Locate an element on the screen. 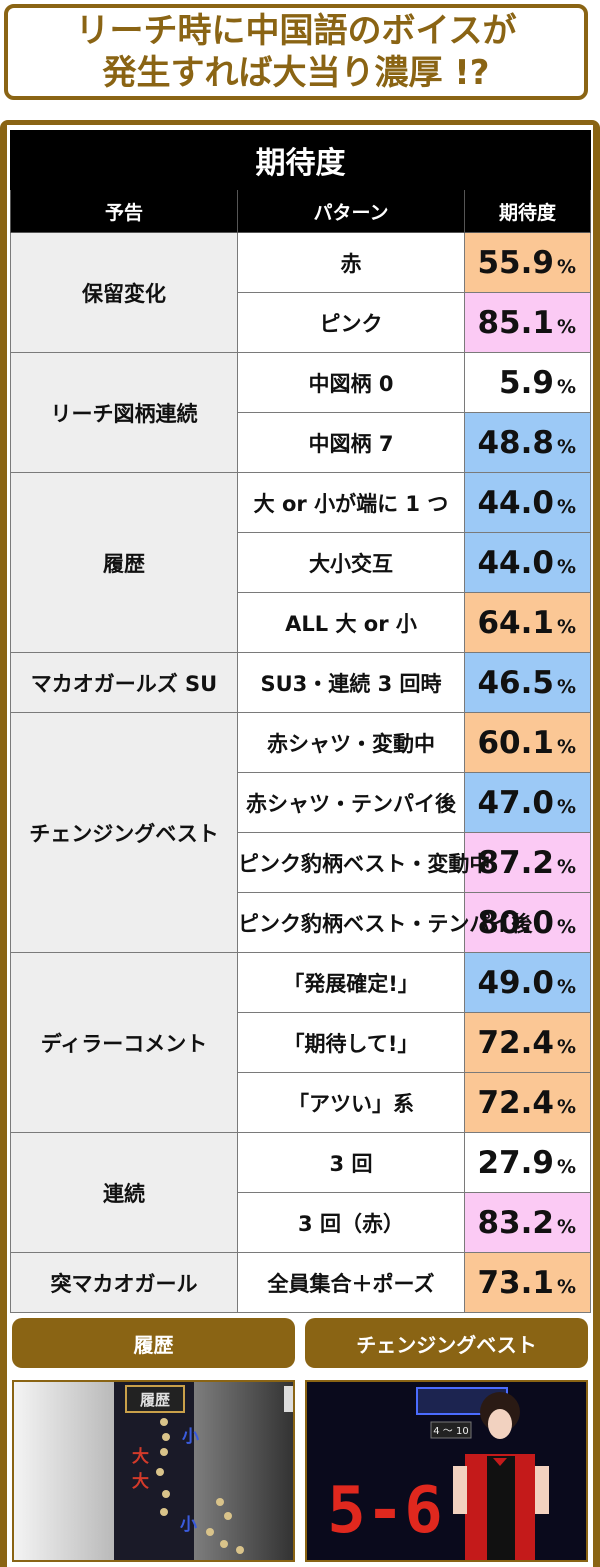  expectation-value: 48.8 is located at coordinates (515, 442).